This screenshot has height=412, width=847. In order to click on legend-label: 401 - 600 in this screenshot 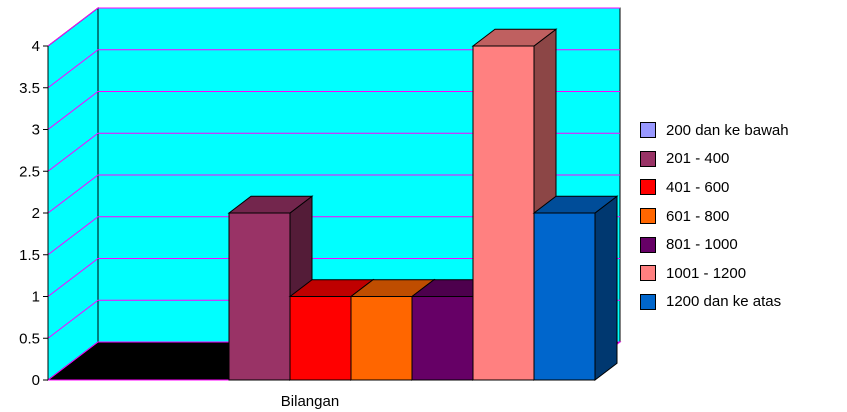, I will do `click(698, 187)`.